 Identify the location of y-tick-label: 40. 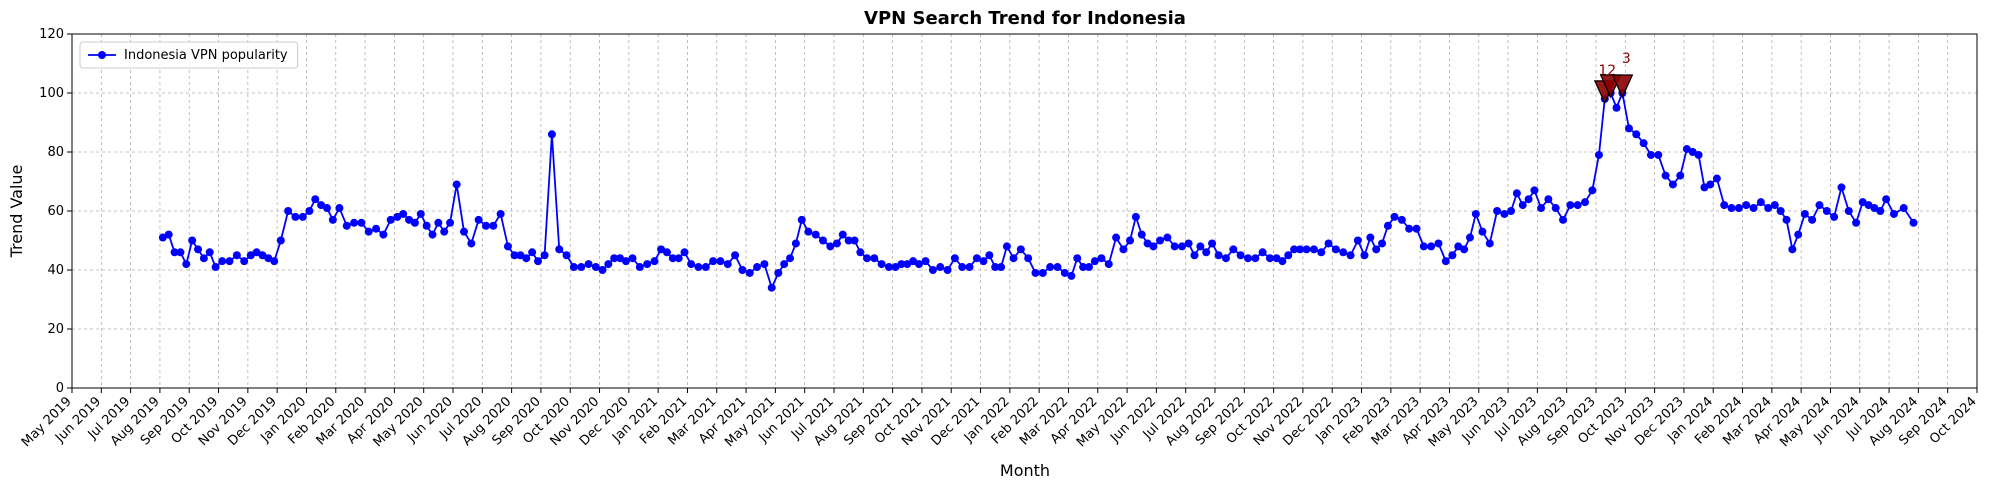
(55, 270).